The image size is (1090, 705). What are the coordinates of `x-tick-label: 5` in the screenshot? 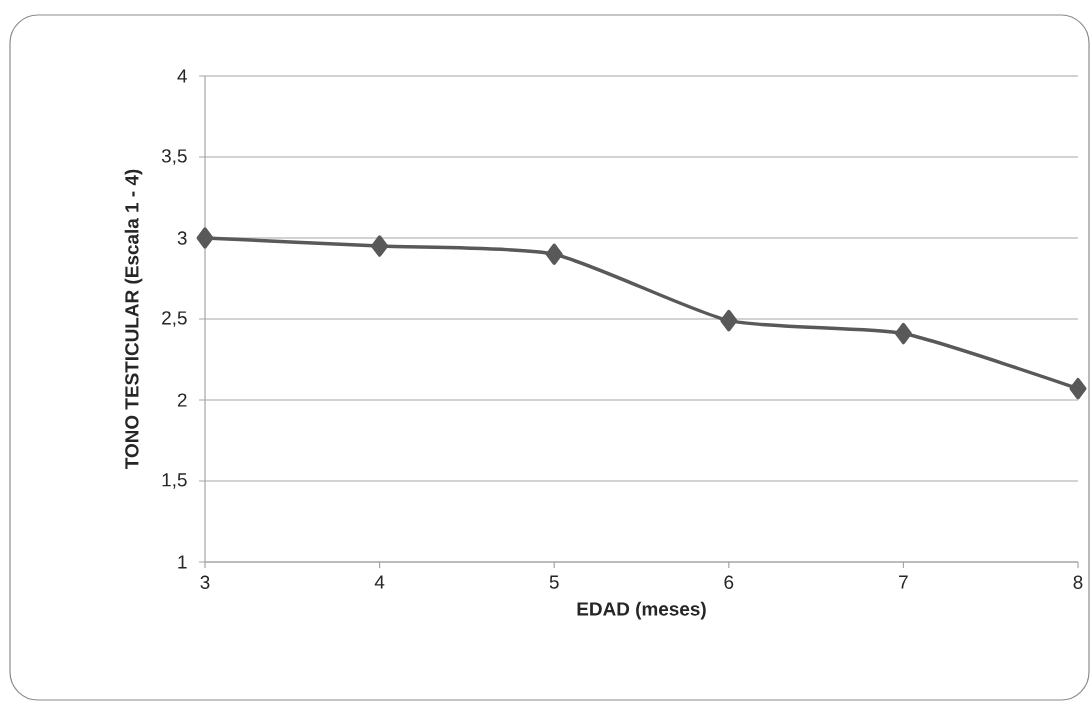 It's located at (554, 582).